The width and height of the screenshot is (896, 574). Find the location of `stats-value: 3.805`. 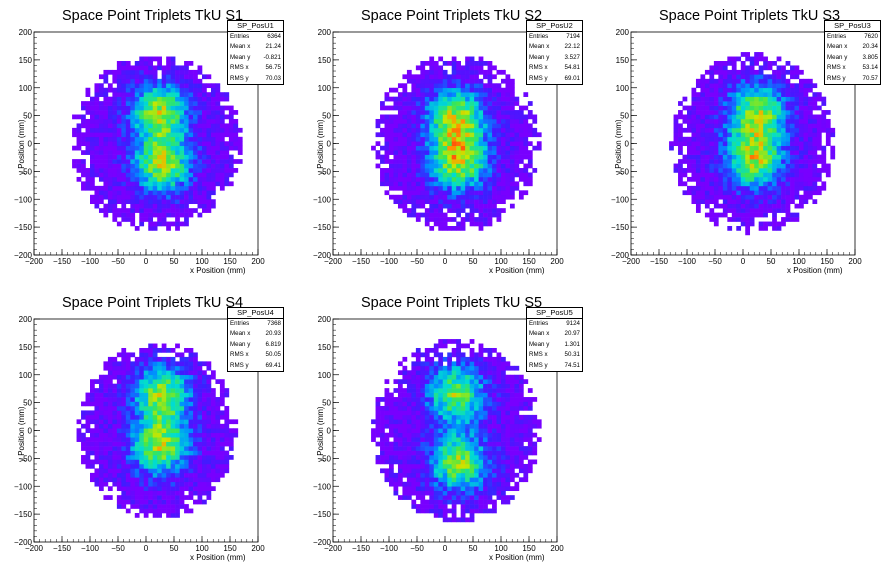

stats-value: 3.805 is located at coordinates (870, 57).